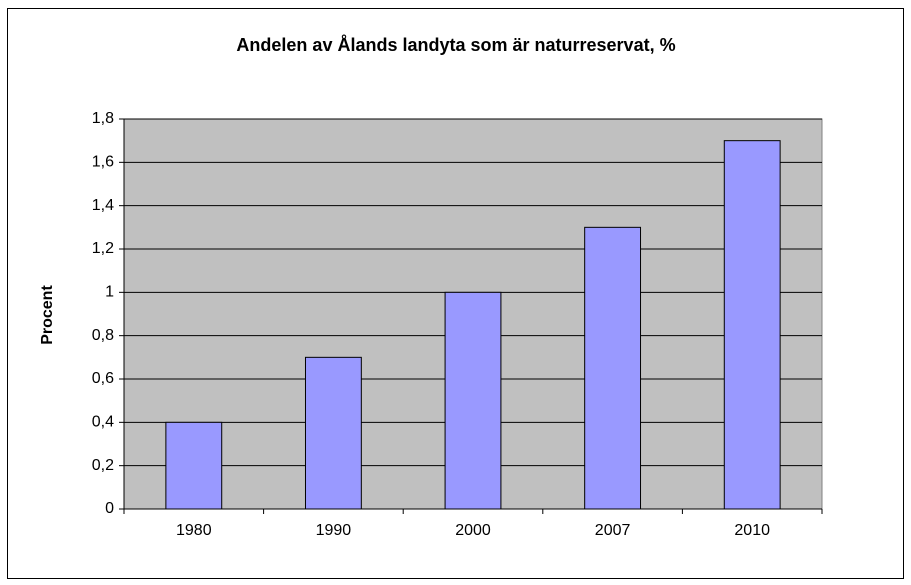  Describe the element at coordinates (103, 335) in the screenshot. I see `y-tick-label: 0,8` at that location.